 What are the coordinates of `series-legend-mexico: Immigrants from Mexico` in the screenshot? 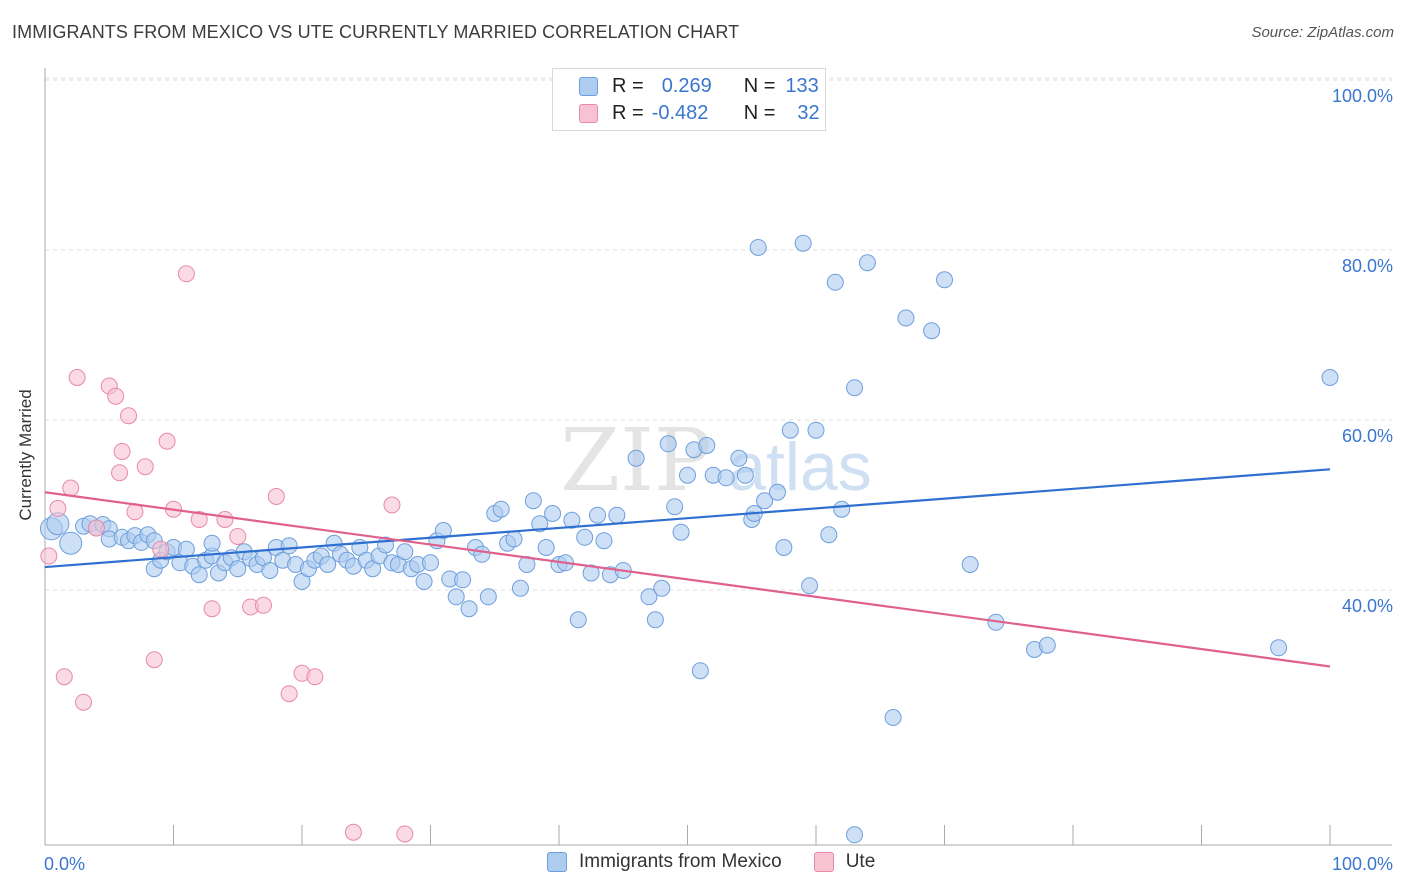 It's located at (664, 862).